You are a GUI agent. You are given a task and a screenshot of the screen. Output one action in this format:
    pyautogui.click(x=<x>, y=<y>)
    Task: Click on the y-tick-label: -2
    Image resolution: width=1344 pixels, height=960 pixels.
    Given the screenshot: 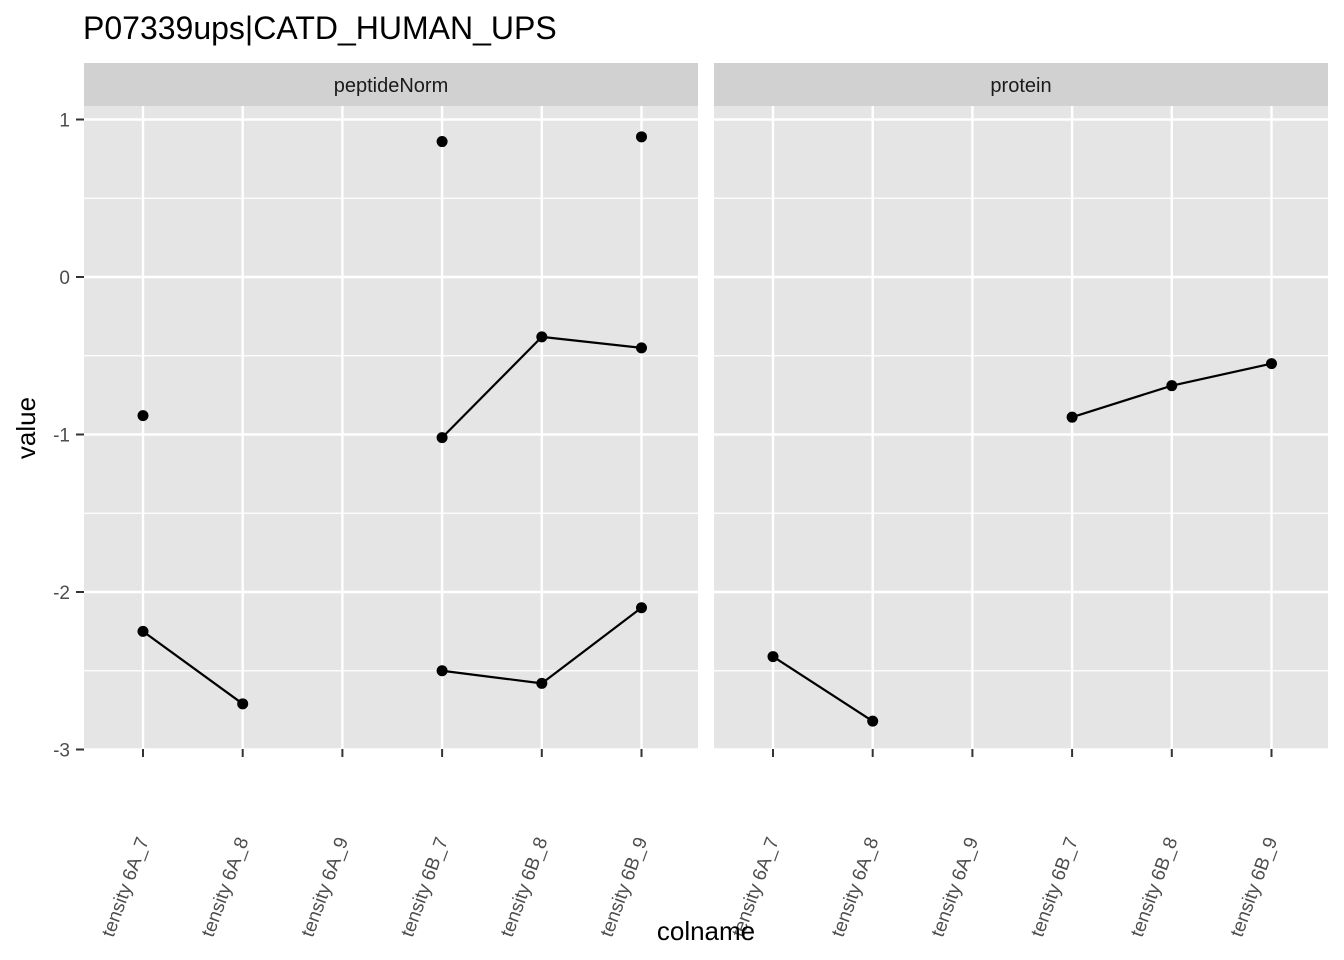 What is the action you would take?
    pyautogui.click(x=61, y=593)
    